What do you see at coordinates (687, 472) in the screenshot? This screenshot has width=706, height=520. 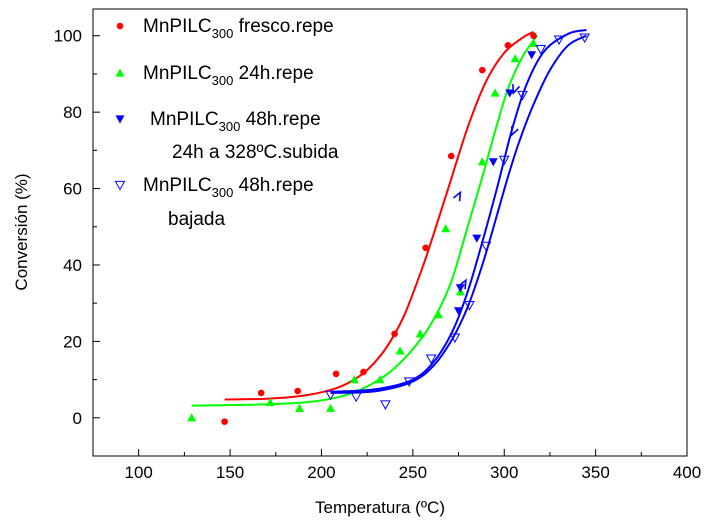 I see `x-tick-label: 400` at bounding box center [687, 472].